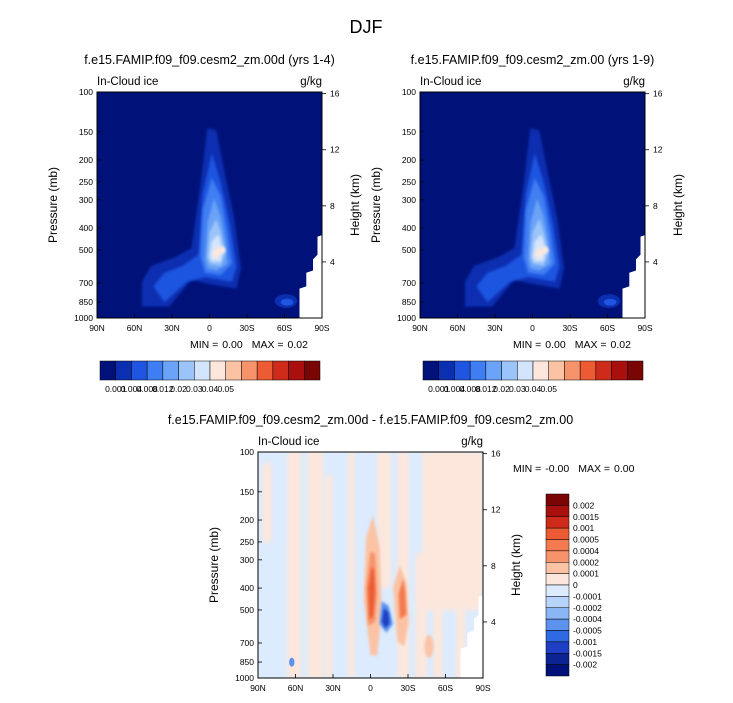 The height and width of the screenshot is (703, 733). Describe the element at coordinates (587, 653) in the screenshot. I see `colorbar-label: -0.0015` at that location.